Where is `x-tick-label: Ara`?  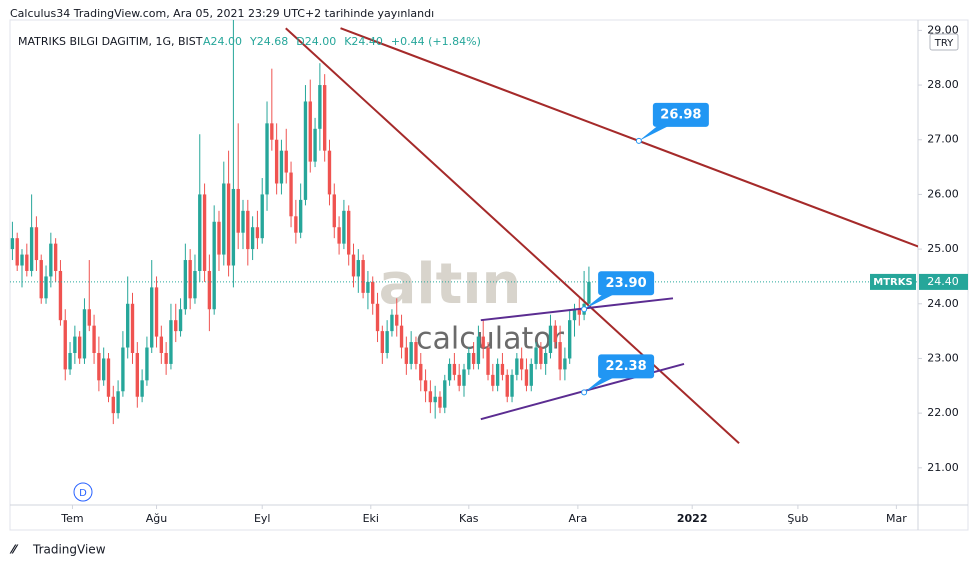 x-tick-label: Ara is located at coordinates (577, 518).